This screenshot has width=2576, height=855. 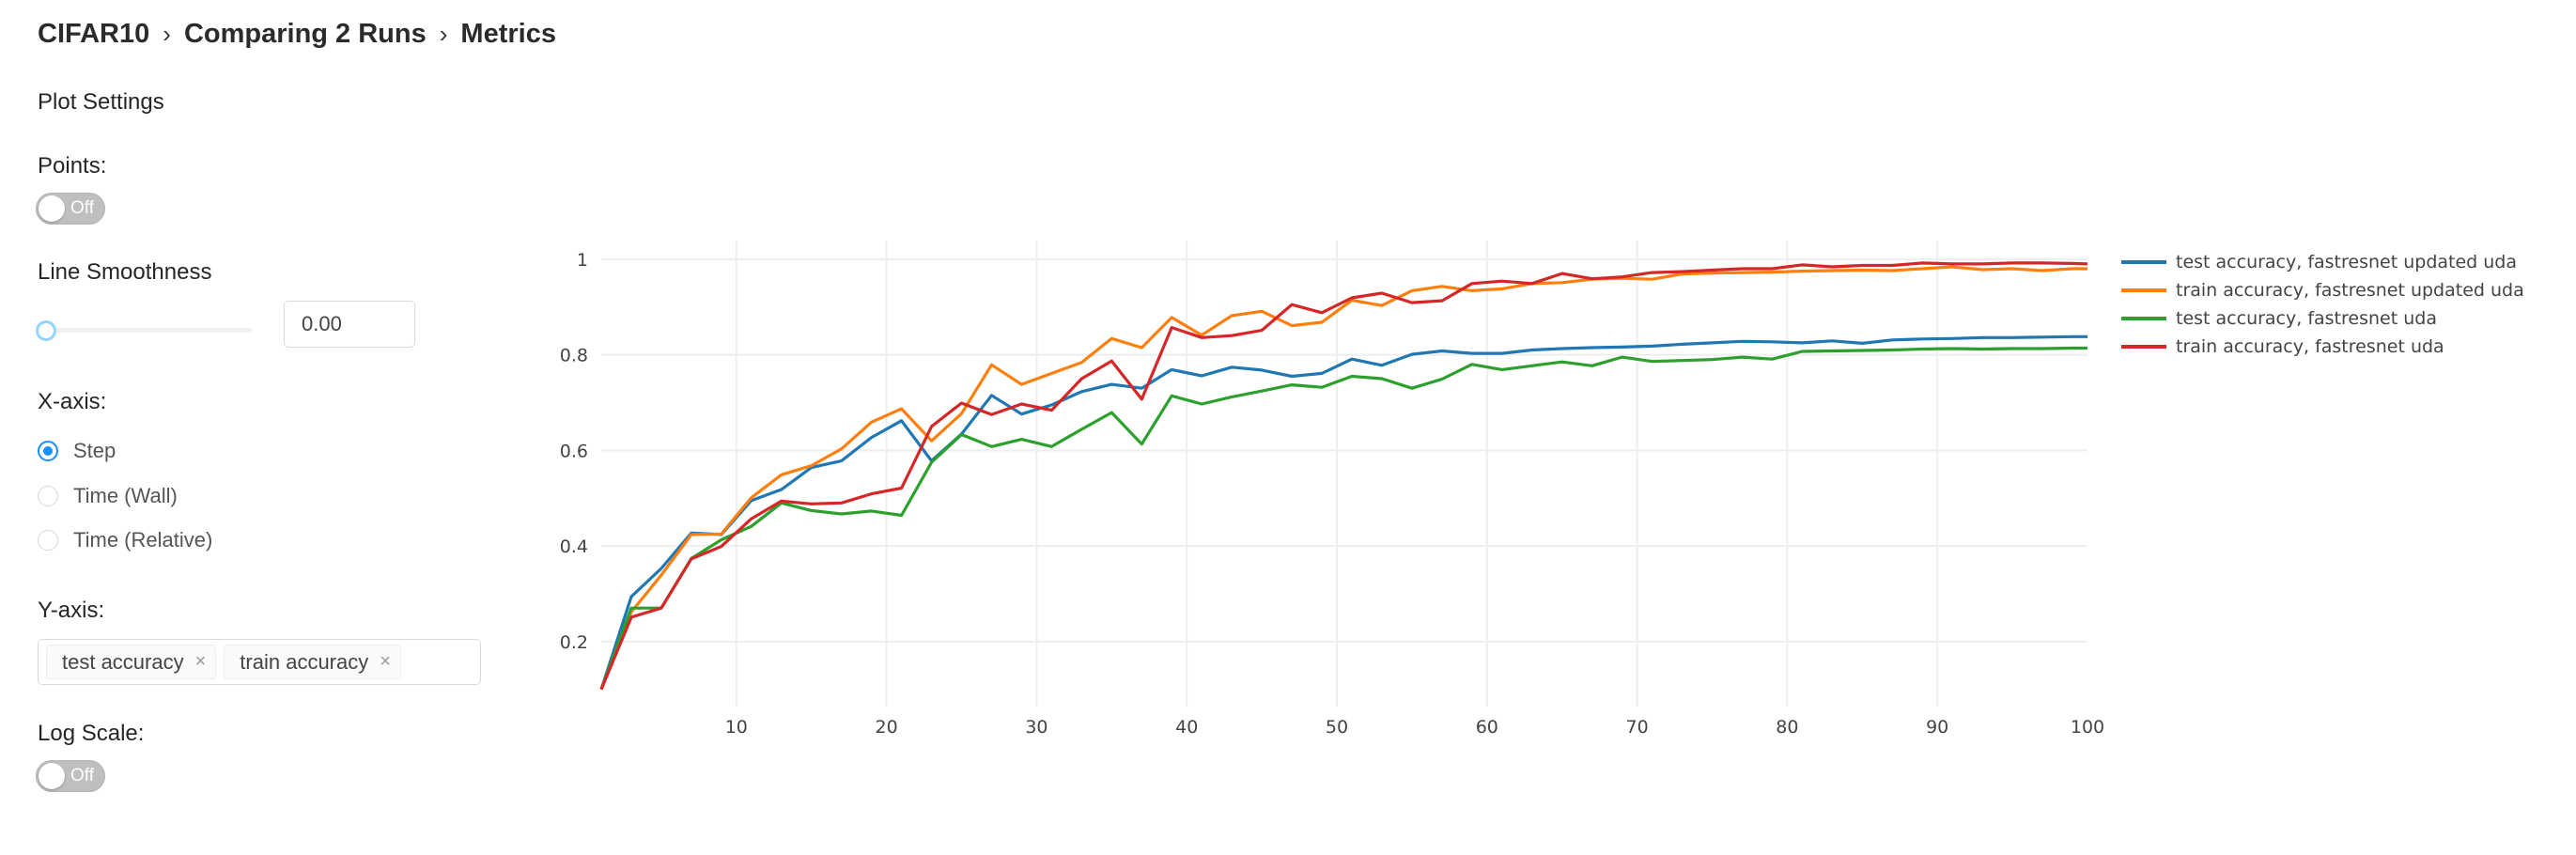 What do you see at coordinates (2347, 262) in the screenshot?
I see `legend-label: test accuracy, fastresnet updated uda` at bounding box center [2347, 262].